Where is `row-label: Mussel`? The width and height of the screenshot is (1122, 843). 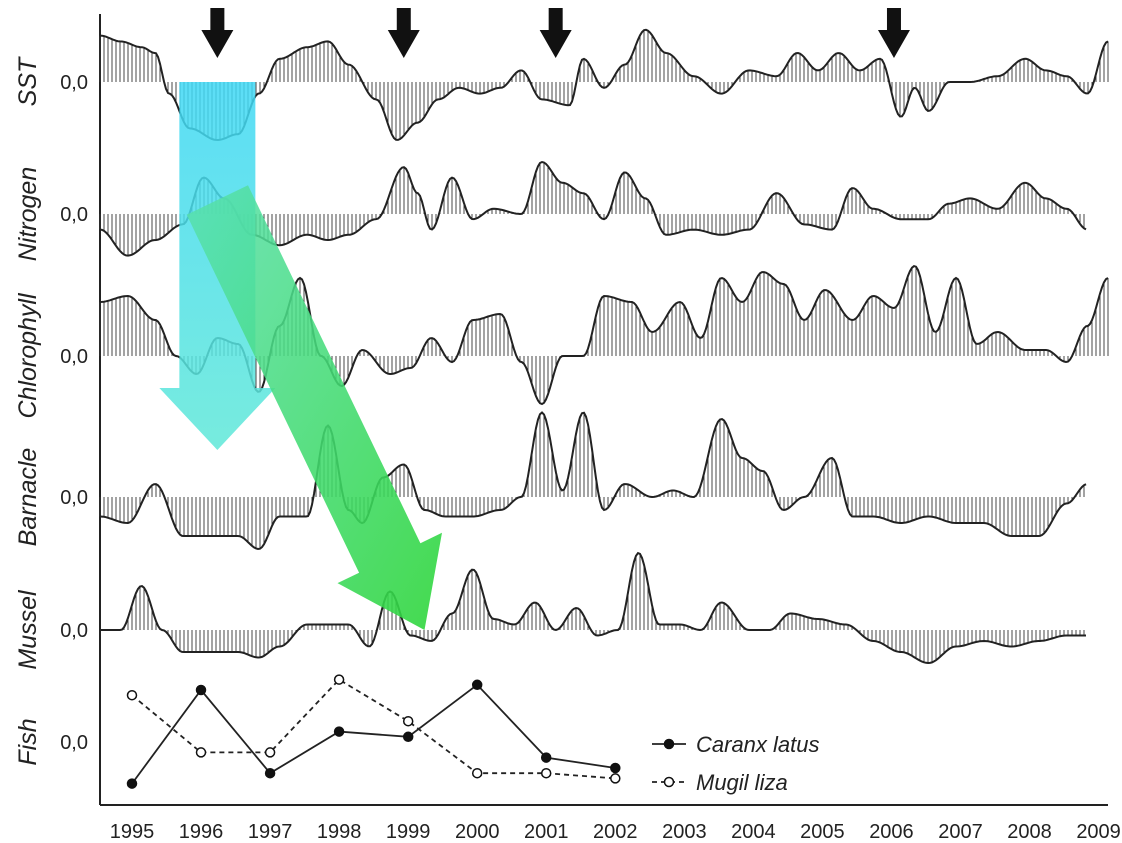
row-label: Mussel is located at coordinates (28, 629).